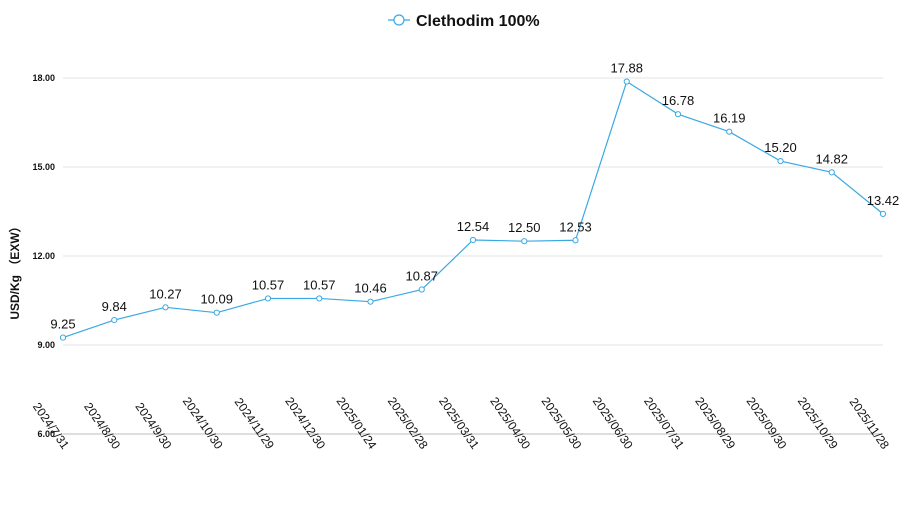  What do you see at coordinates (626, 68) in the screenshot?
I see `data-label: 17.88` at bounding box center [626, 68].